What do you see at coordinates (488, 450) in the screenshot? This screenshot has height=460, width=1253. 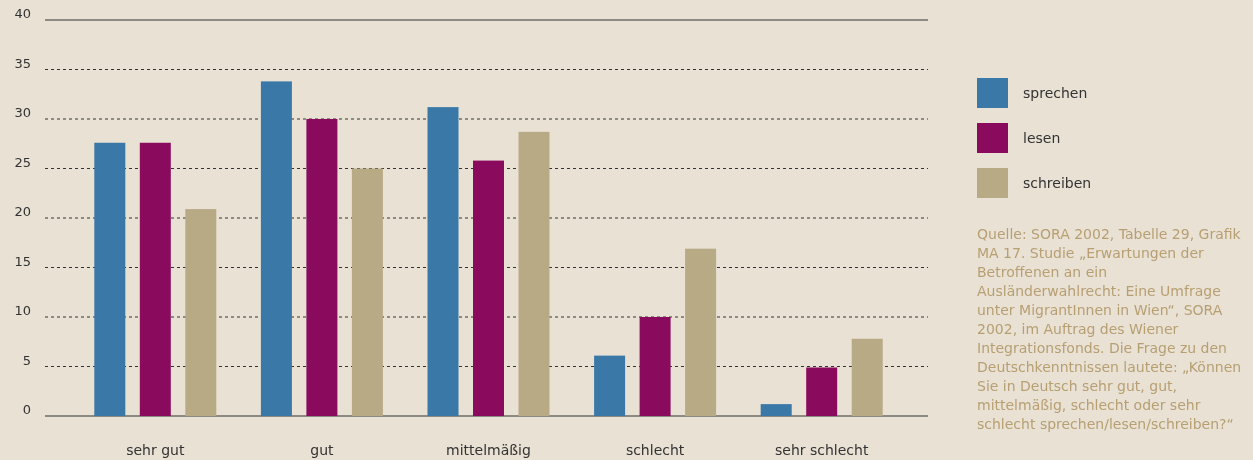 I see `x-tick-label: mittelmäßig` at bounding box center [488, 450].